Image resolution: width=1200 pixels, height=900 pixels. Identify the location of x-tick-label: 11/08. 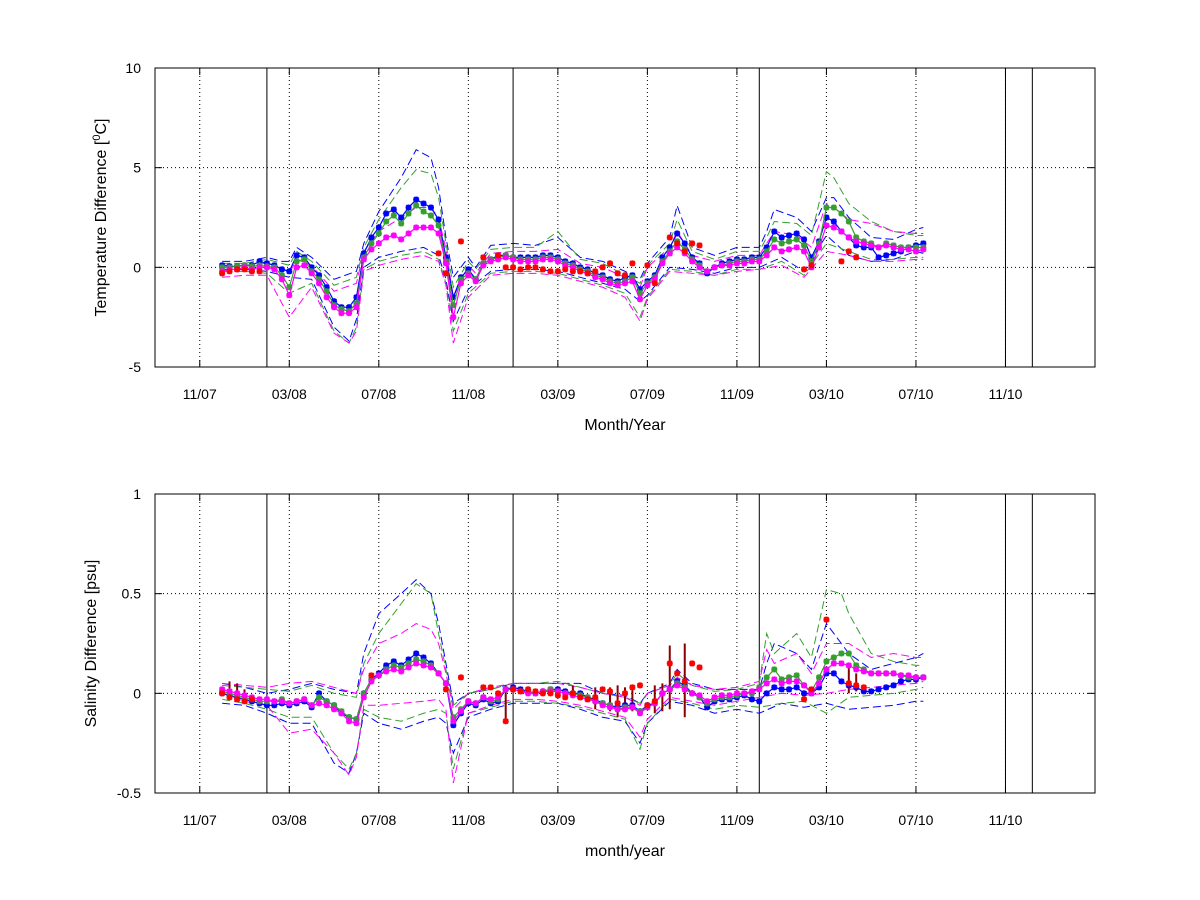
(468, 820).